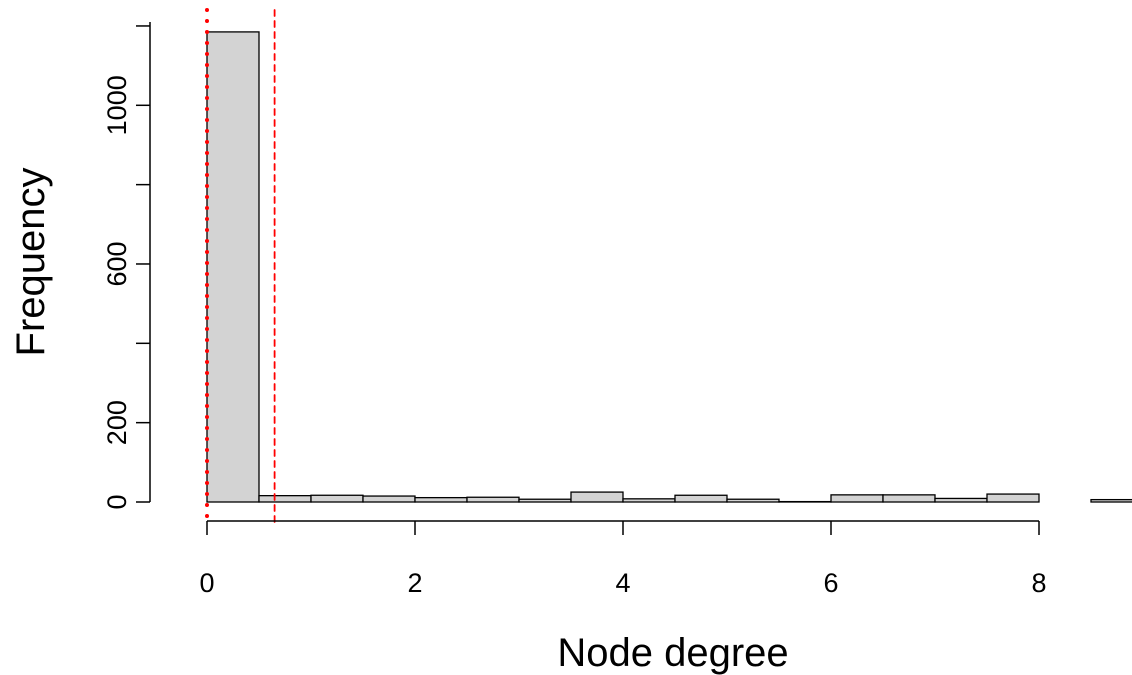  What do you see at coordinates (31, 262) in the screenshot?
I see `y-axis-title: Frequency` at bounding box center [31, 262].